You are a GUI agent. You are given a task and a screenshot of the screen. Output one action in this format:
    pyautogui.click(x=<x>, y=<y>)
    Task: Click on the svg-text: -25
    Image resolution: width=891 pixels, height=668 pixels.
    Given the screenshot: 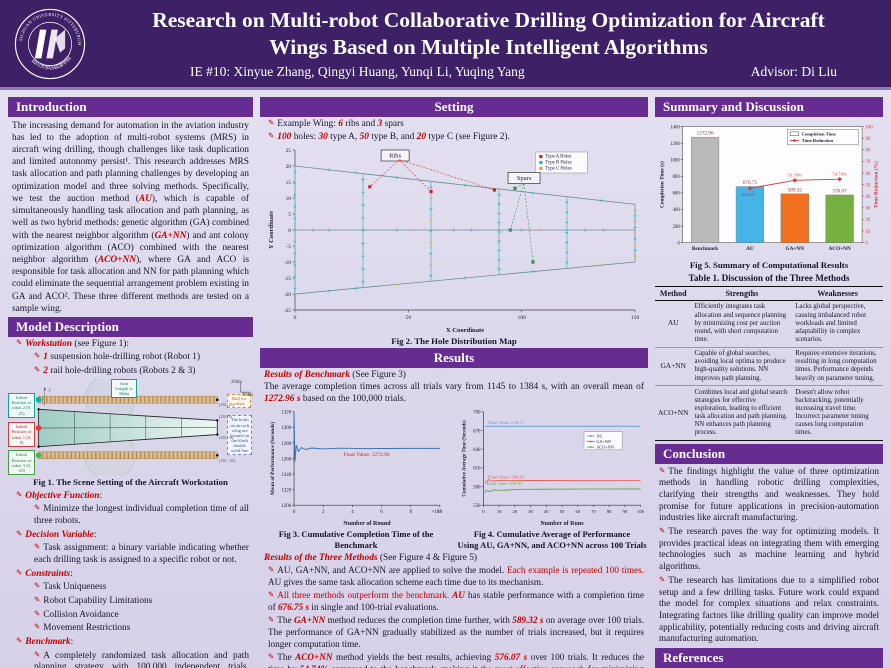 What is the action you would take?
    pyautogui.click(x=287, y=311)
    